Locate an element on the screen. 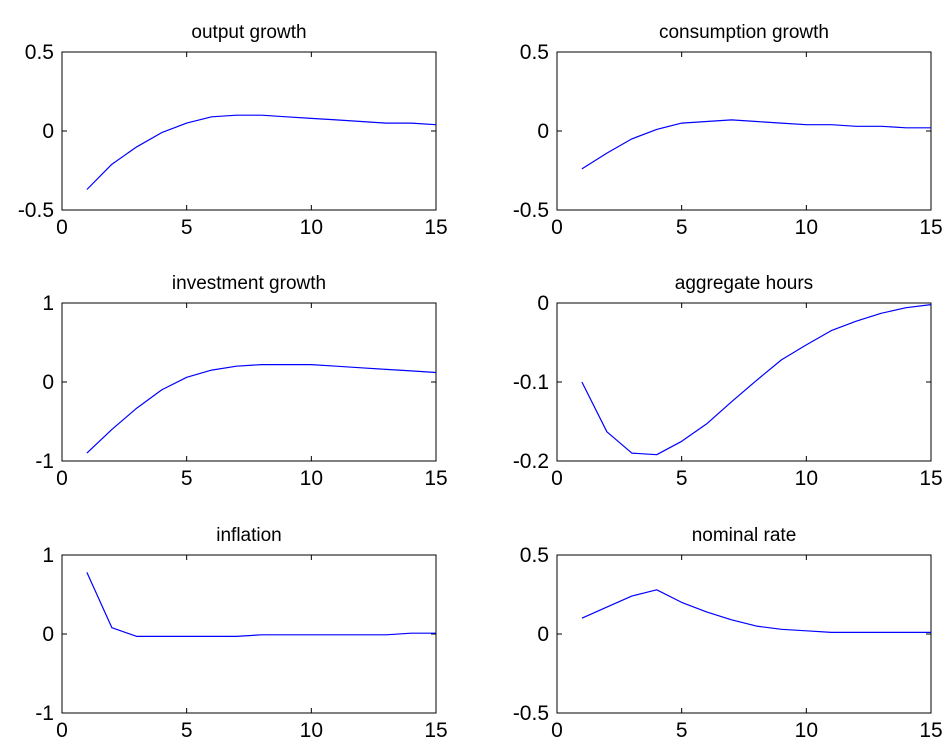 The image size is (951, 753). subplot-title: nominal rate is located at coordinates (744, 535).